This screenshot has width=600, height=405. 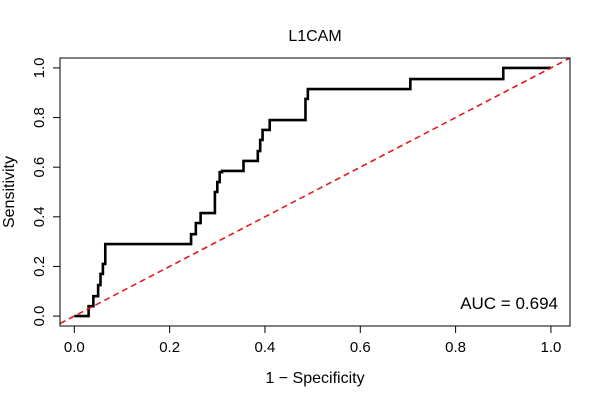 I want to click on x-tick-label: 0.8, so click(x=455, y=347).